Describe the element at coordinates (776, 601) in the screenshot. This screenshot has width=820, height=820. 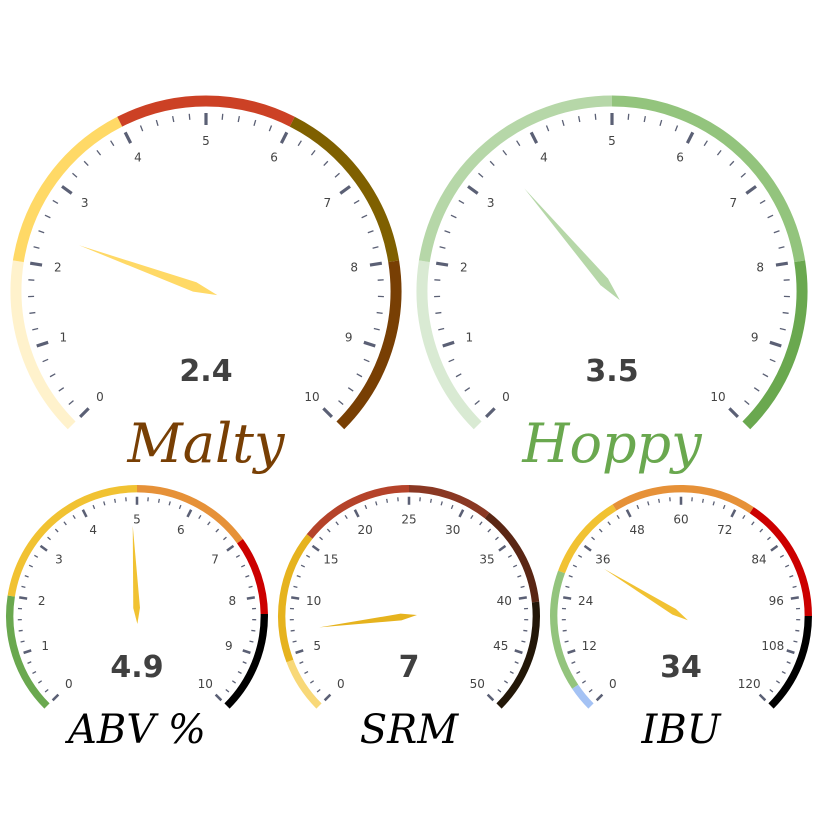
I see `tick-label: 96` at that location.